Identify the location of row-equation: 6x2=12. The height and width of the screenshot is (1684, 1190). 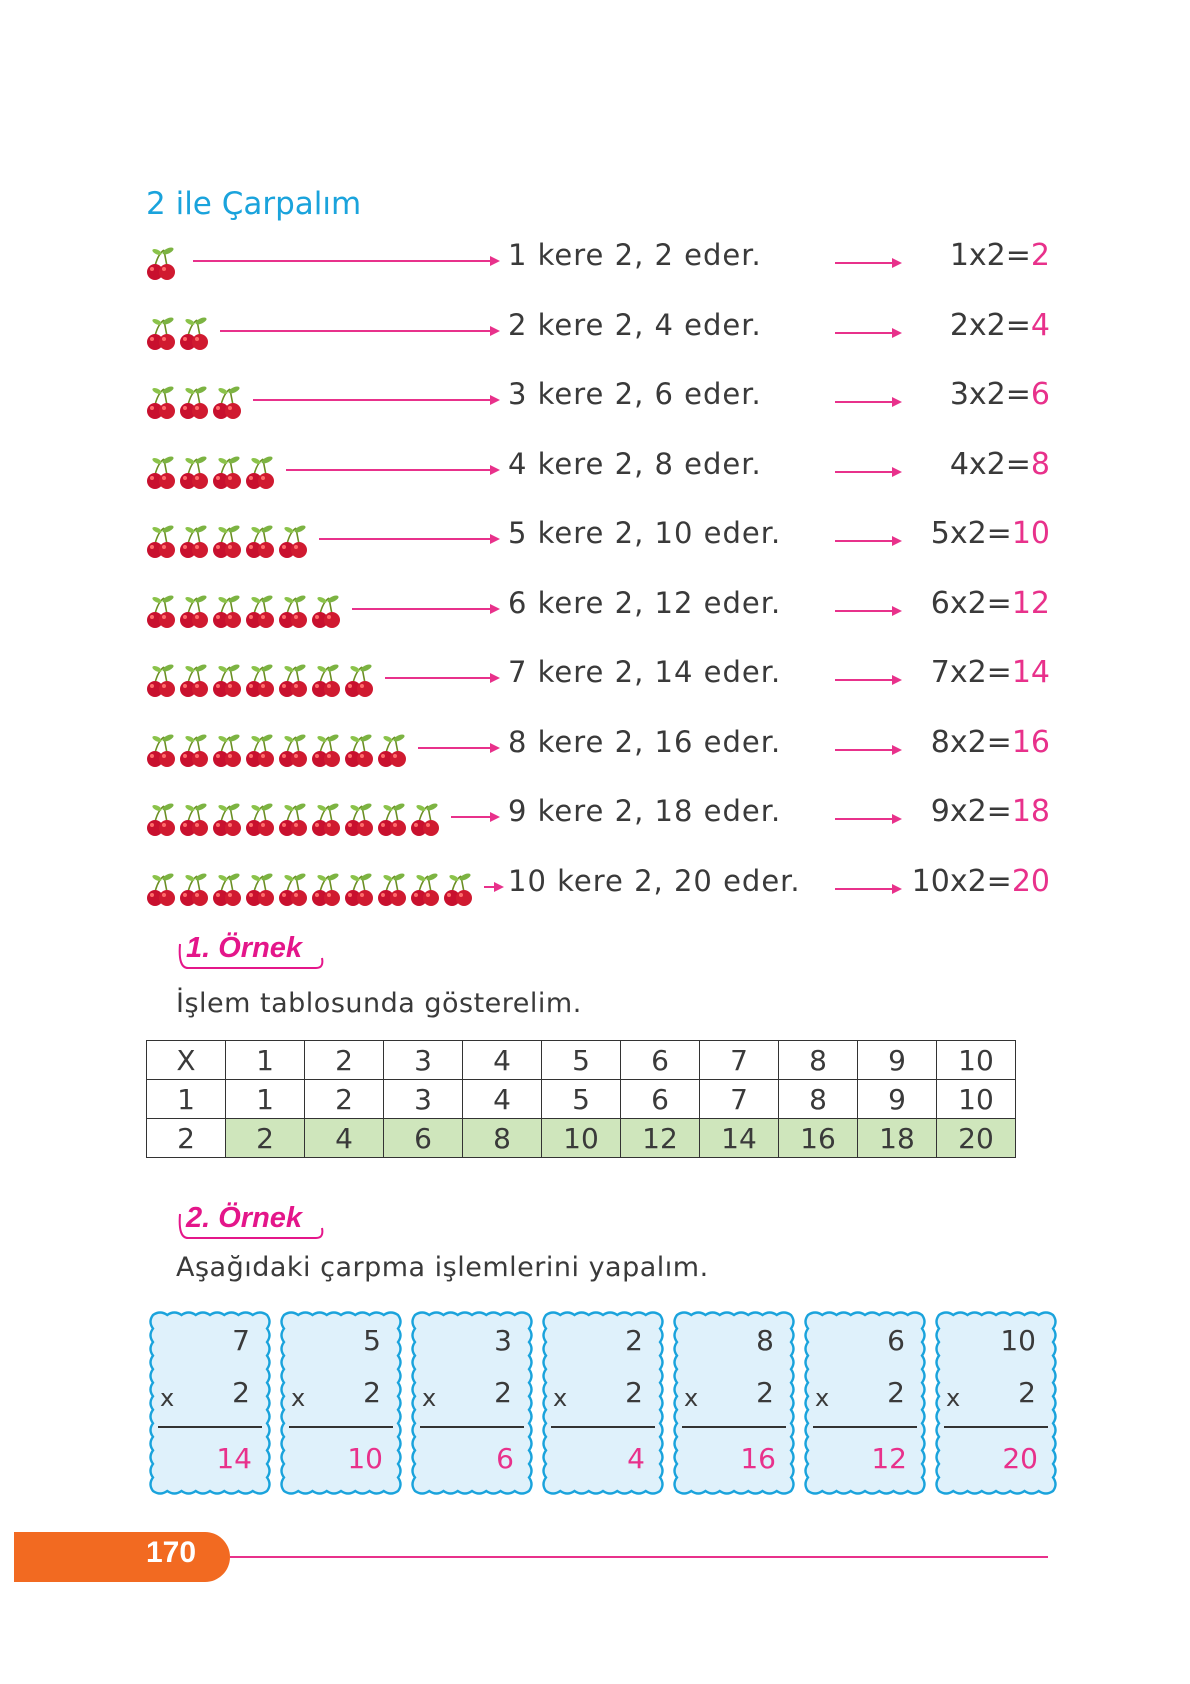
(990, 603).